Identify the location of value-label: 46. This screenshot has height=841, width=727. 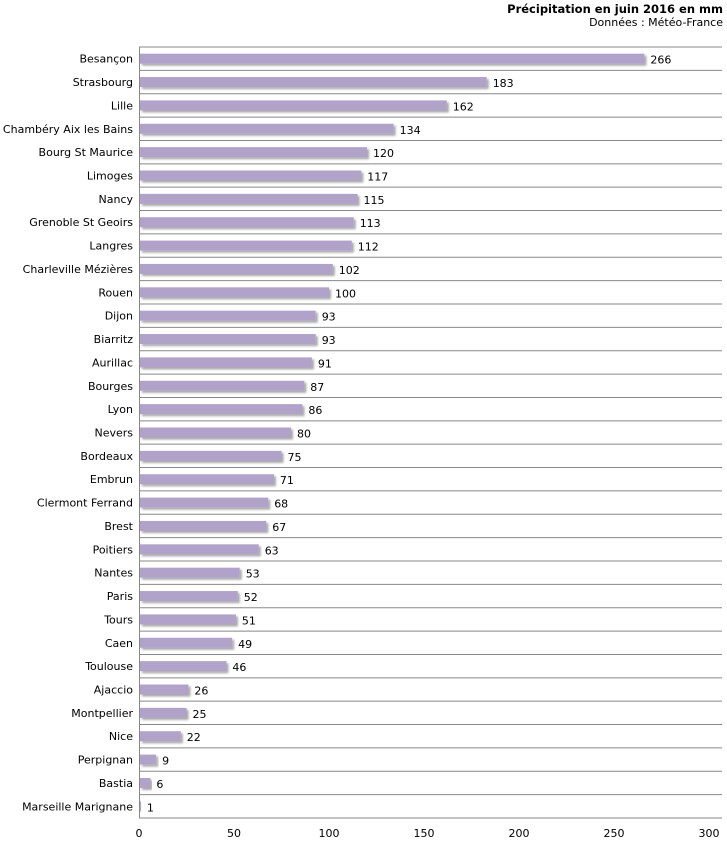
(239, 667).